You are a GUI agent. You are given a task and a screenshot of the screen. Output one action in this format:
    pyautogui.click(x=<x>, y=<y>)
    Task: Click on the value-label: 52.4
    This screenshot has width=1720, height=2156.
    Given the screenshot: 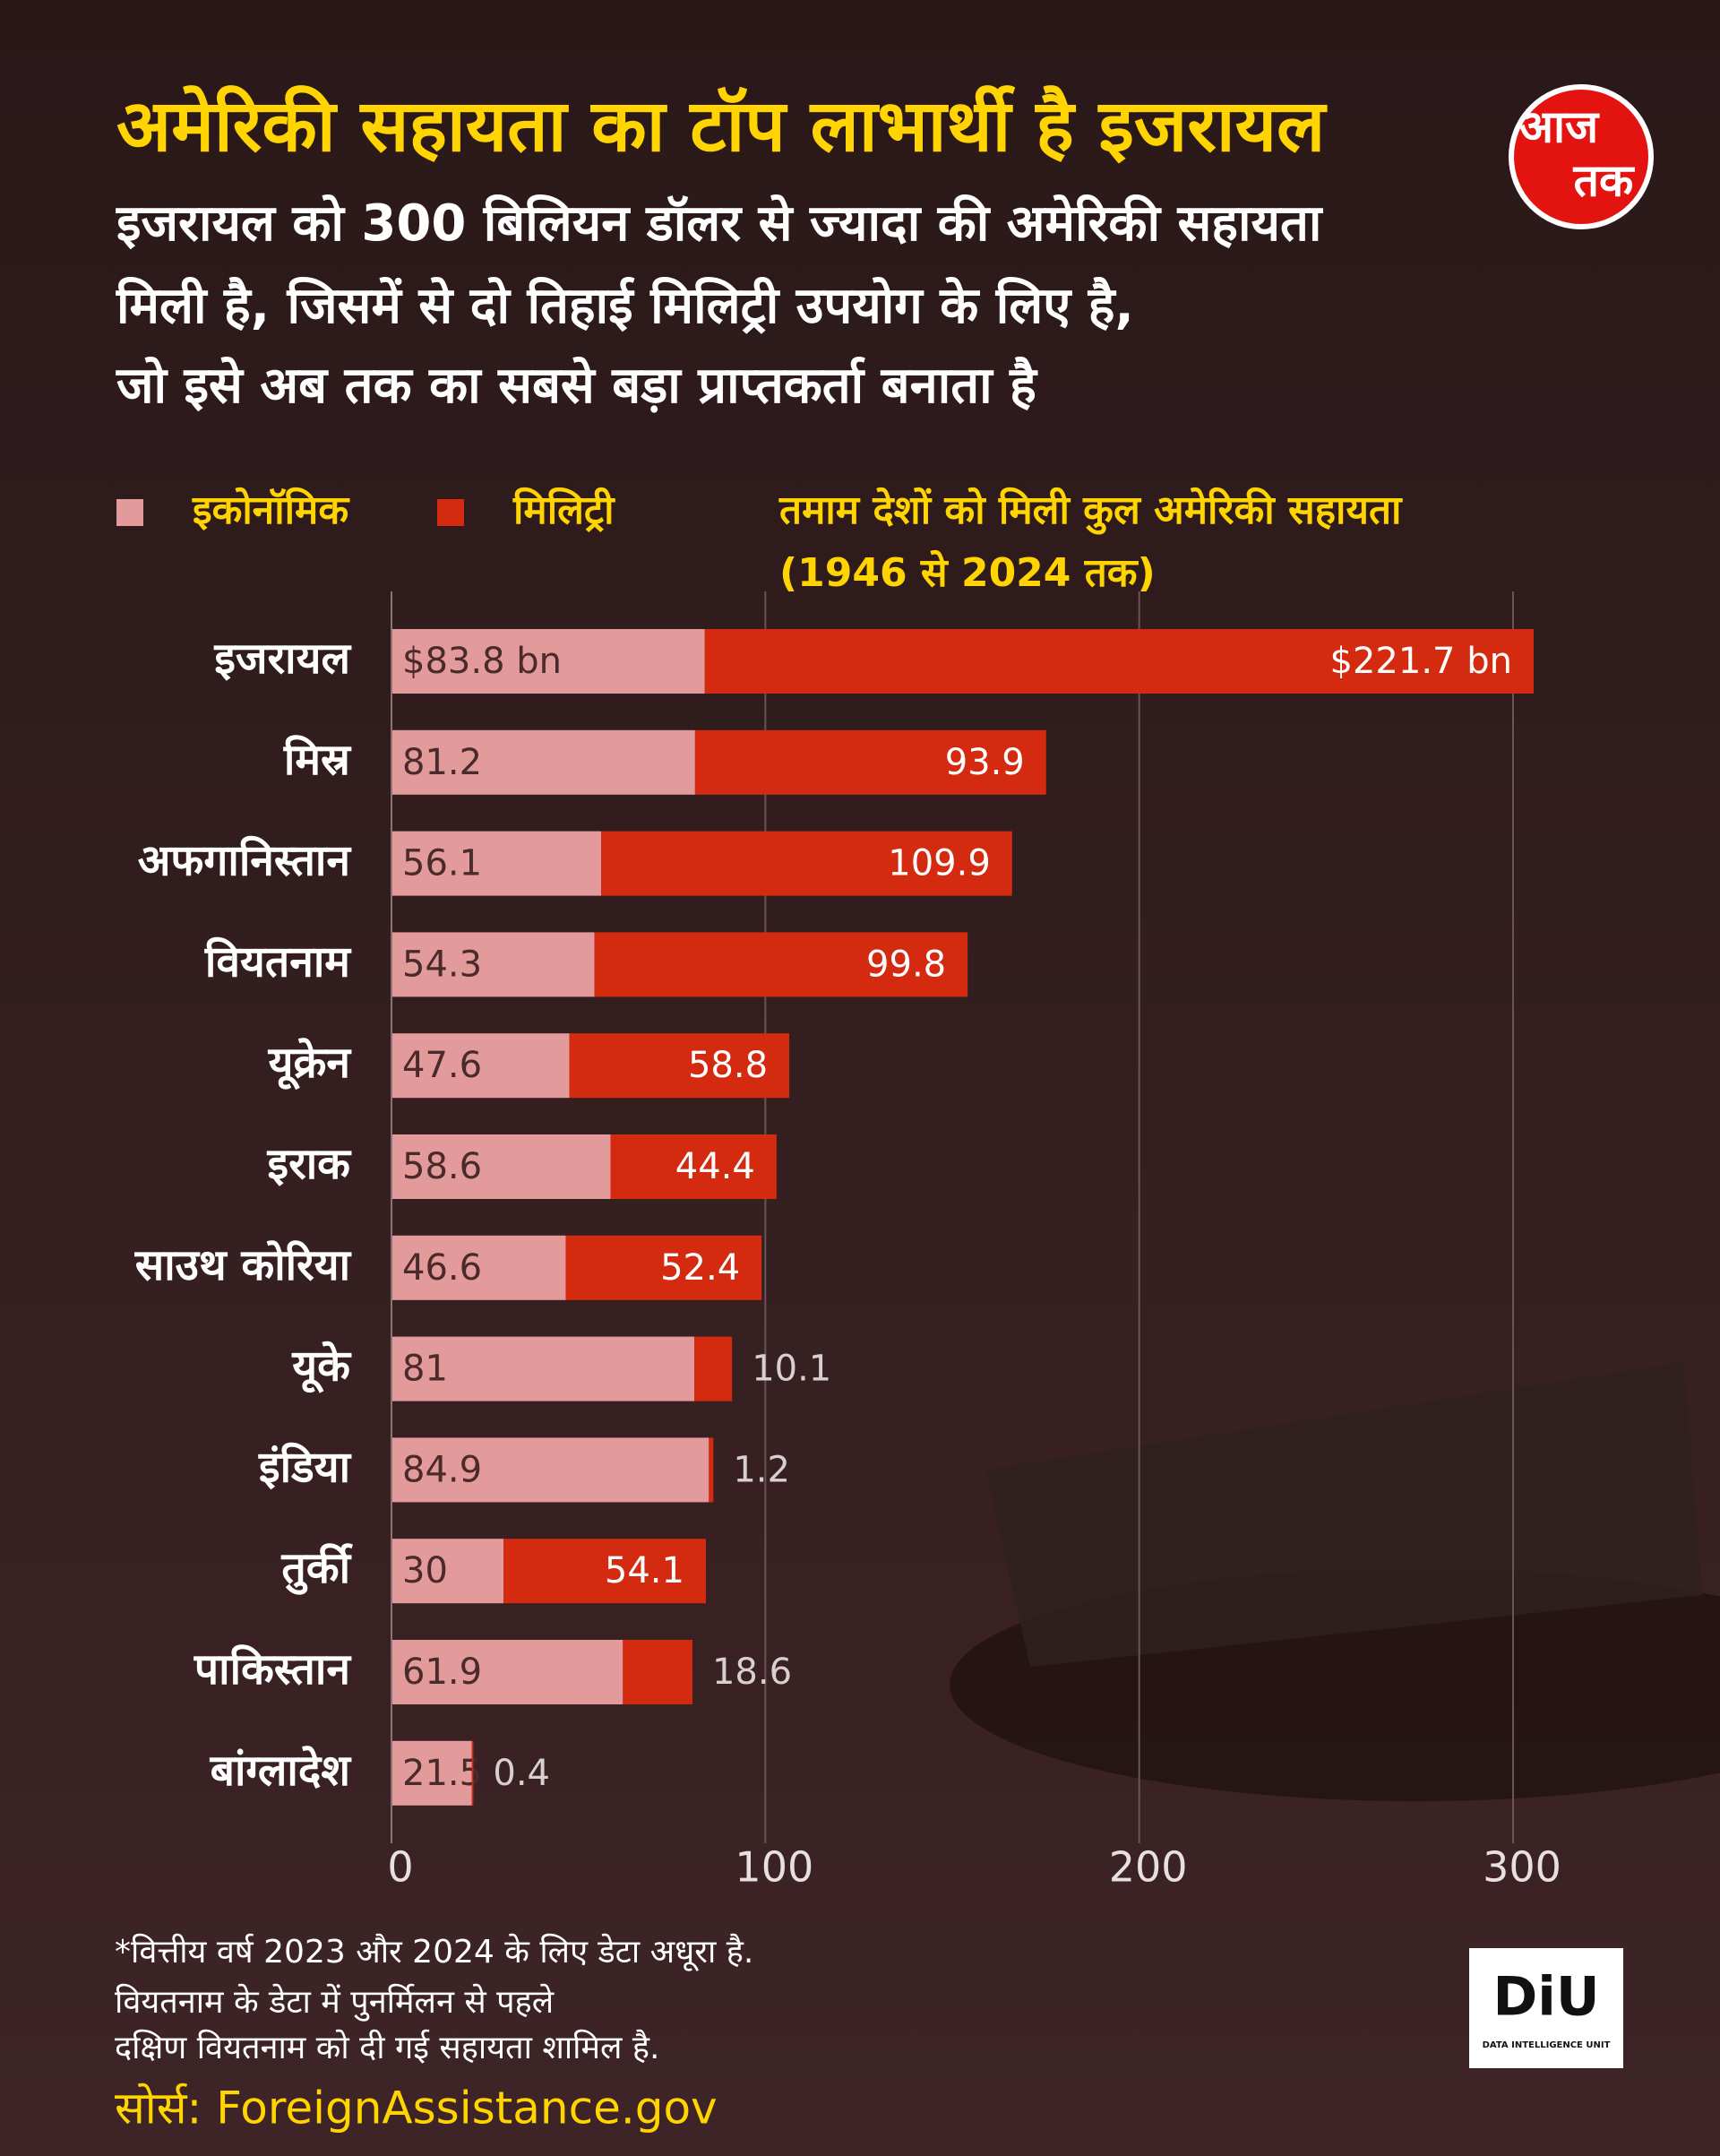 What is the action you would take?
    pyautogui.click(x=700, y=1268)
    